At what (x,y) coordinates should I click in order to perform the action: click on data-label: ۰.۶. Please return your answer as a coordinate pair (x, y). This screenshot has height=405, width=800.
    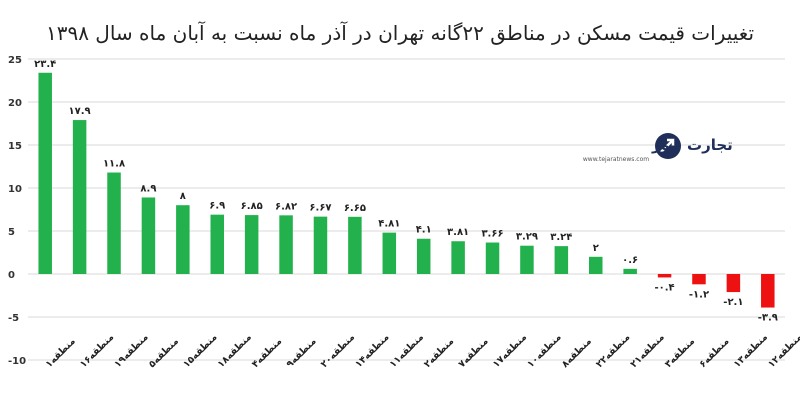
    Looking at the image, I should click on (630, 260).